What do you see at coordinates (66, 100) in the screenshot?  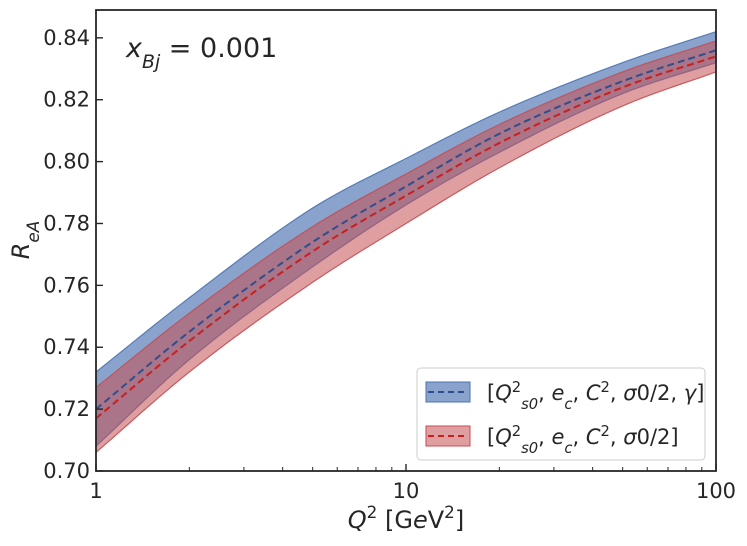 I see `y-tick-label: 0.82` at bounding box center [66, 100].